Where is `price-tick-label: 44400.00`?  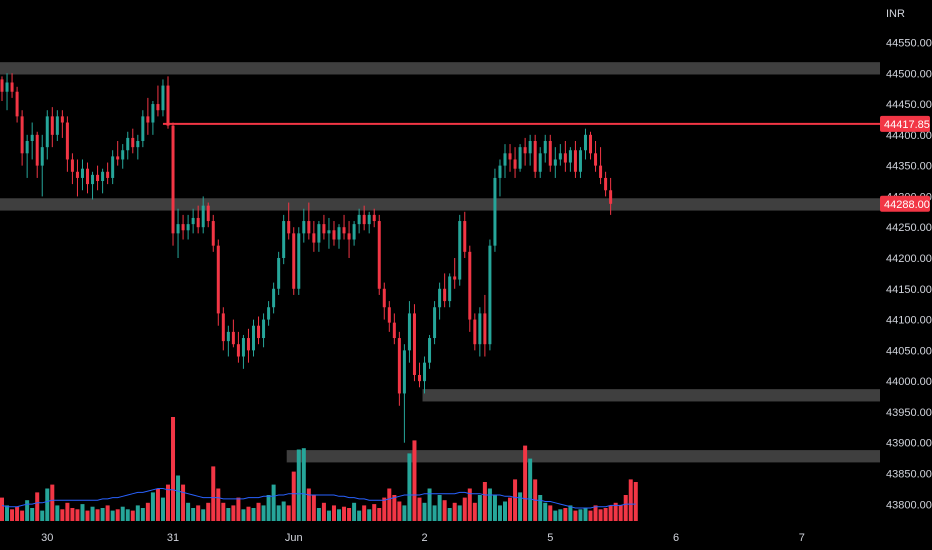
price-tick-label: 44400.00 is located at coordinates (909, 136).